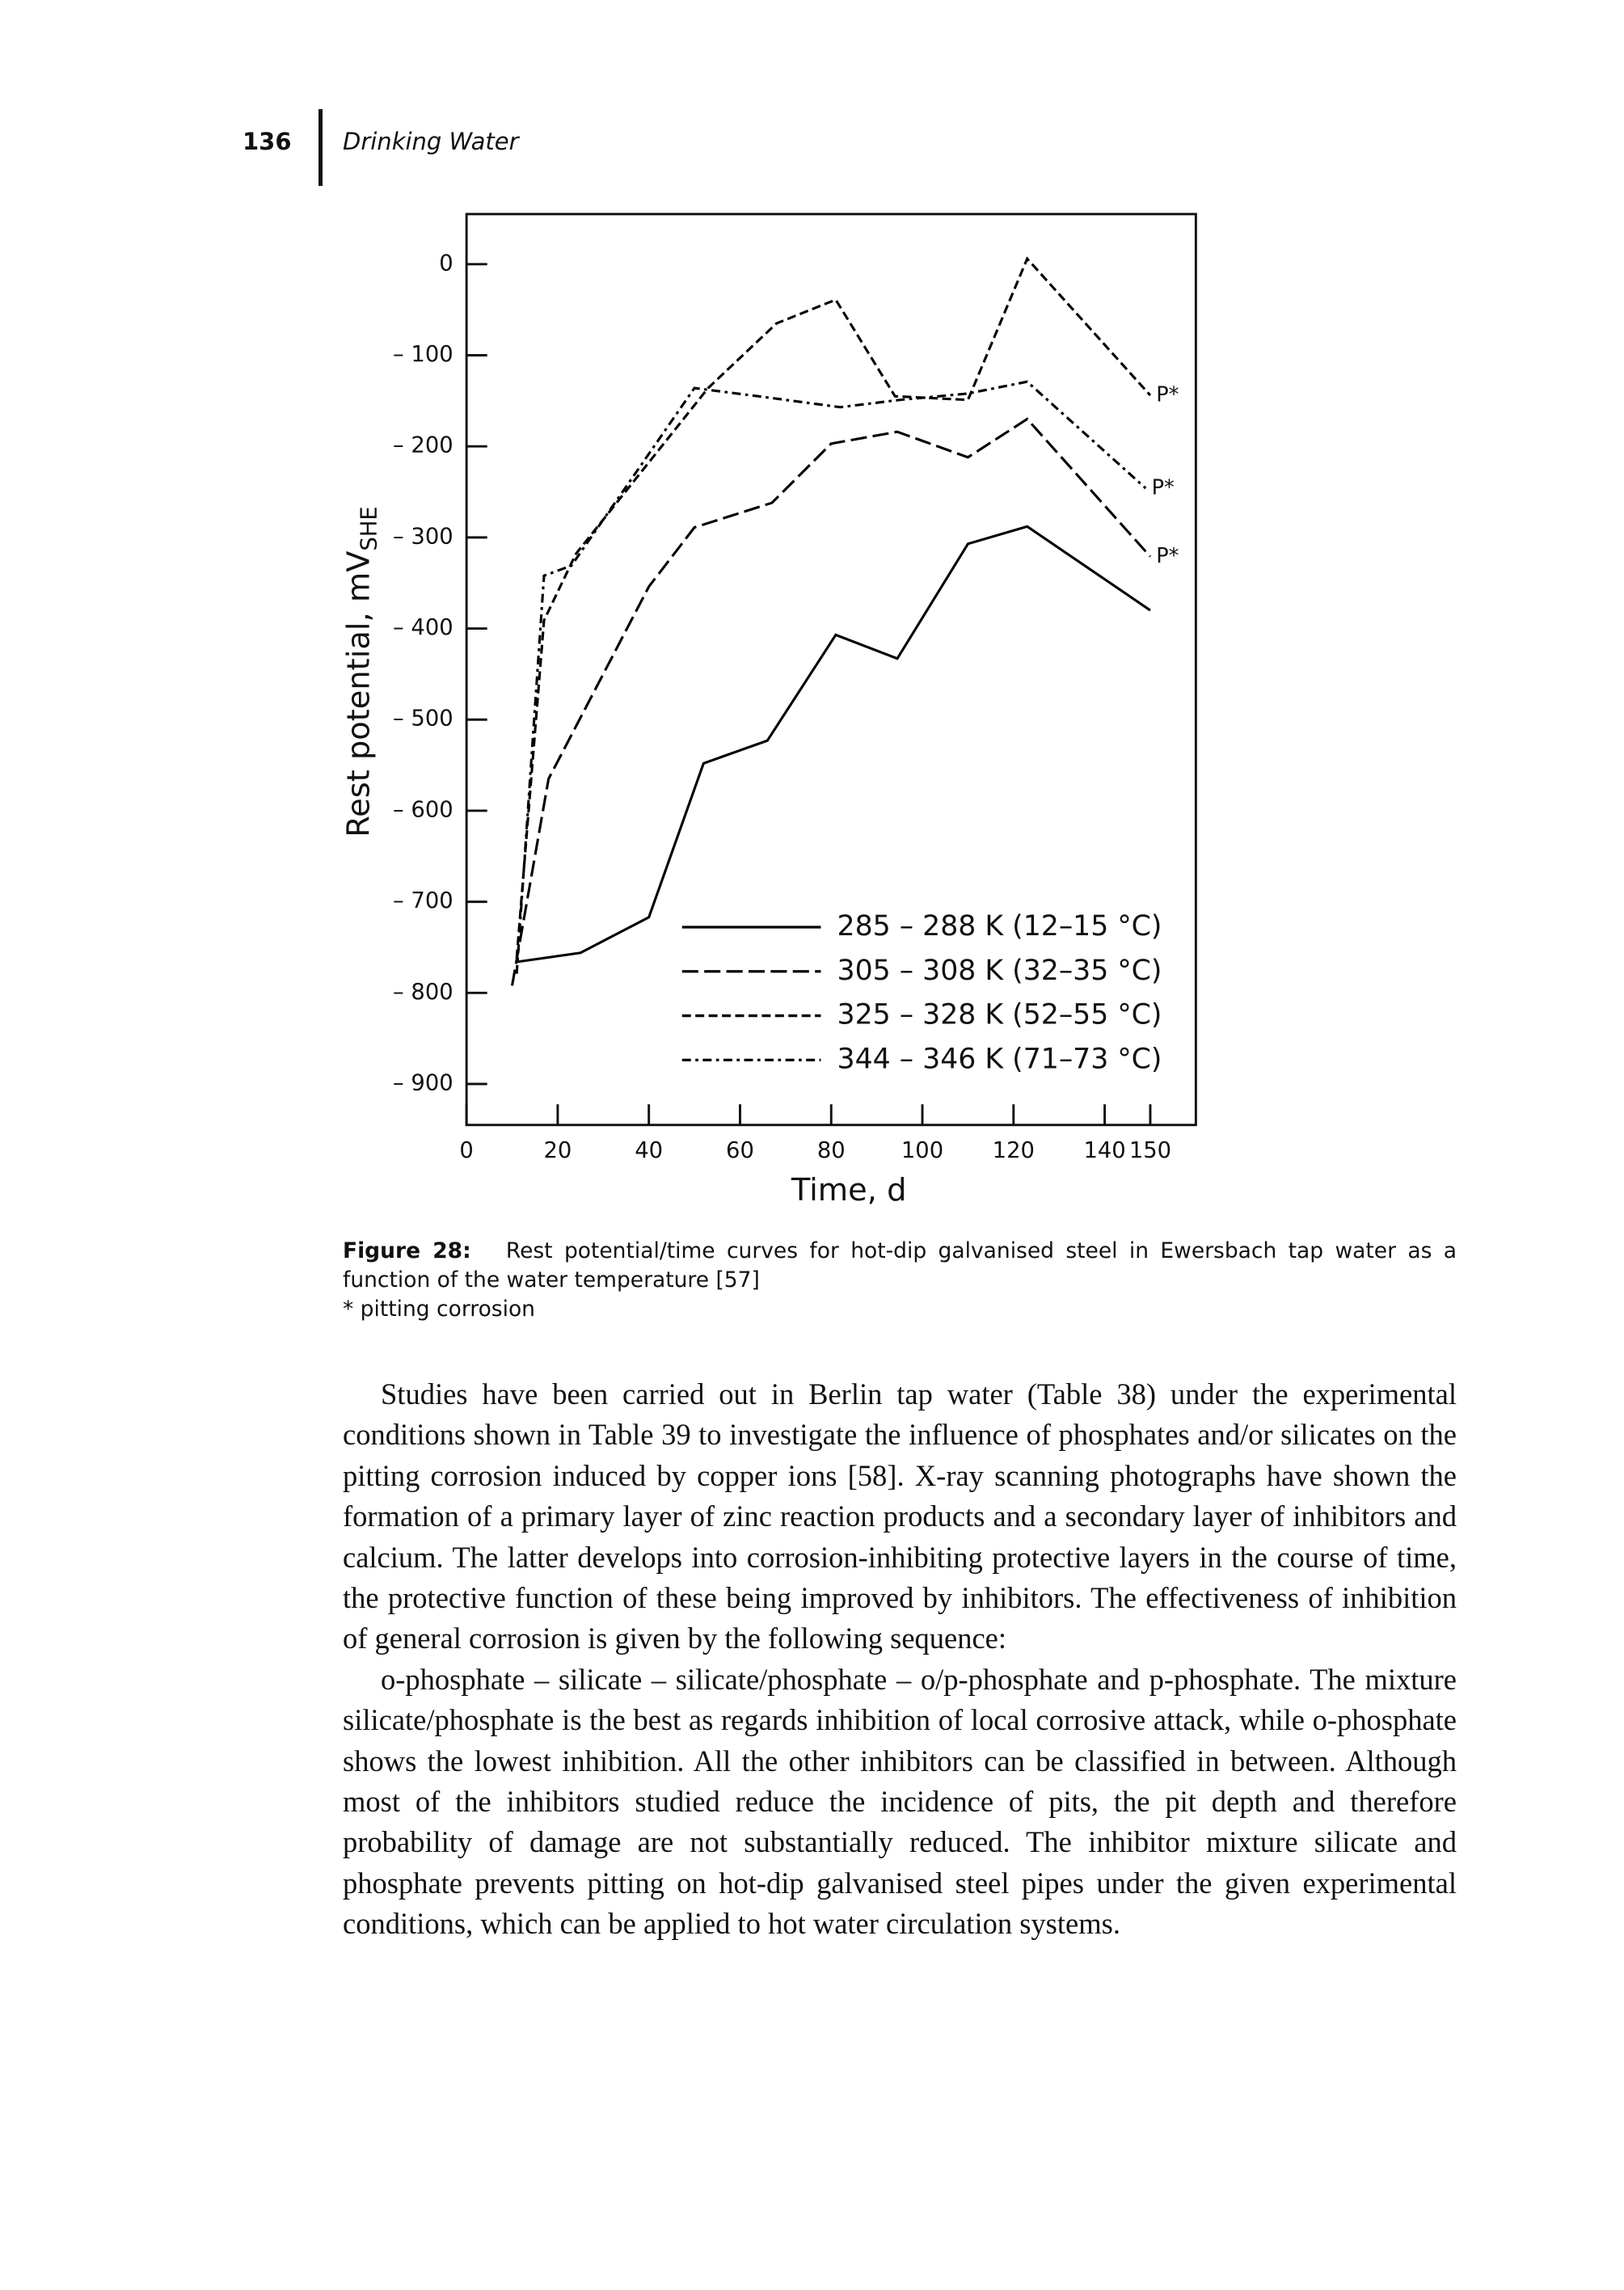 The width and height of the screenshot is (1624, 2290). Describe the element at coordinates (423, 900) in the screenshot. I see `y-tick-label: – 700` at that location.